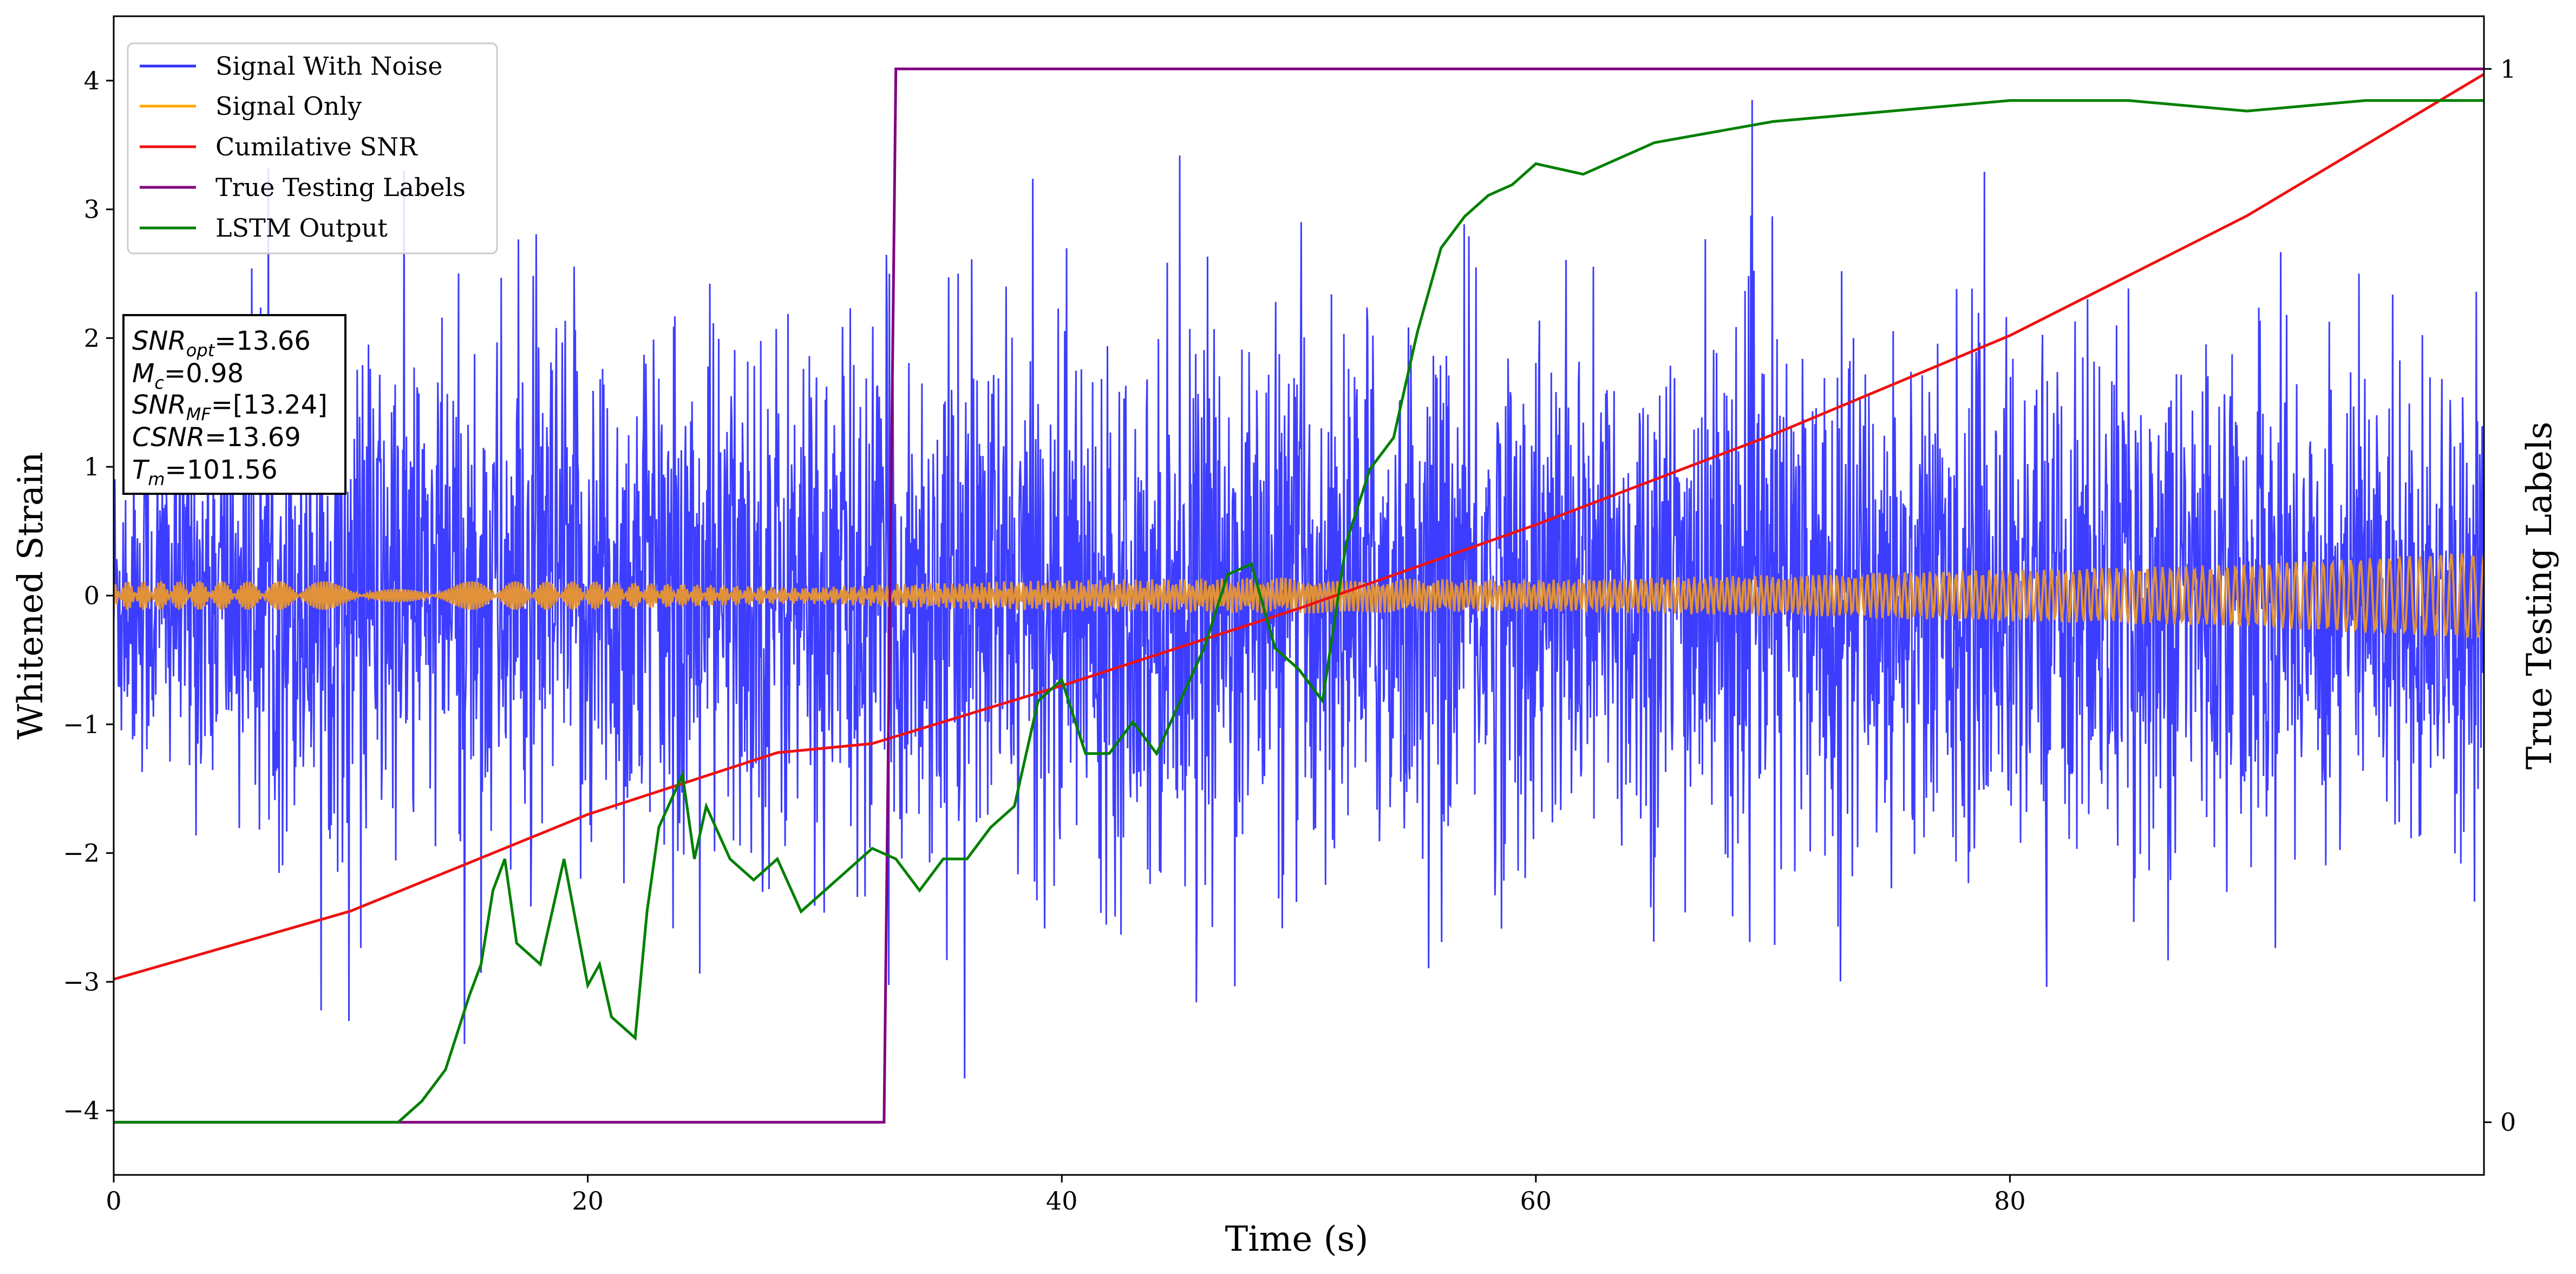  What do you see at coordinates (92, 80) in the screenshot?
I see `y-tick-label: 4` at bounding box center [92, 80].